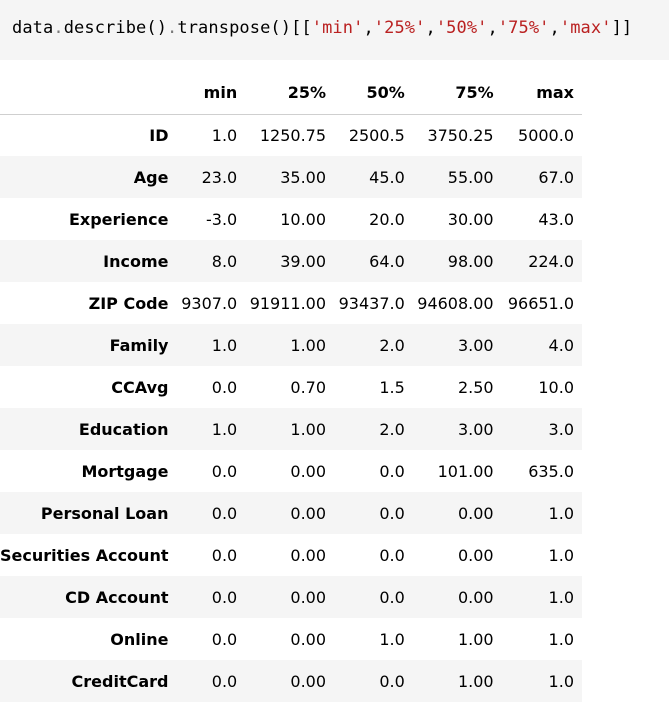  Describe the element at coordinates (120, 681) in the screenshot. I see `row-label: CreditCard` at that location.